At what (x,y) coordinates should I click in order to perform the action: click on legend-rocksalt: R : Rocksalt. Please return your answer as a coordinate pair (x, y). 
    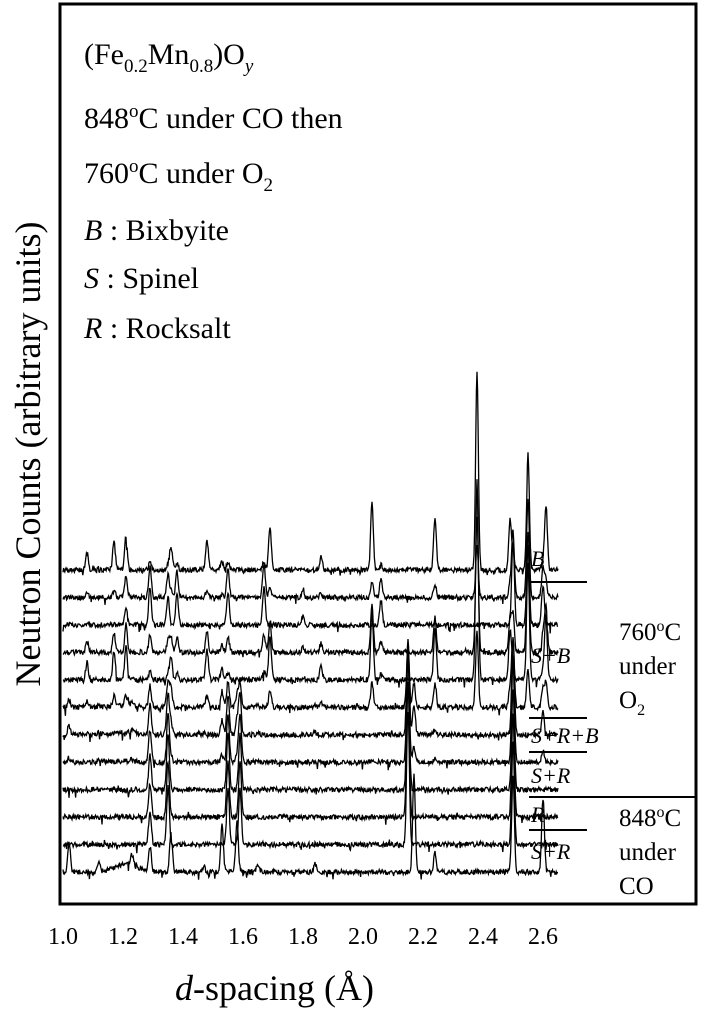
    Looking at the image, I should click on (157, 328).